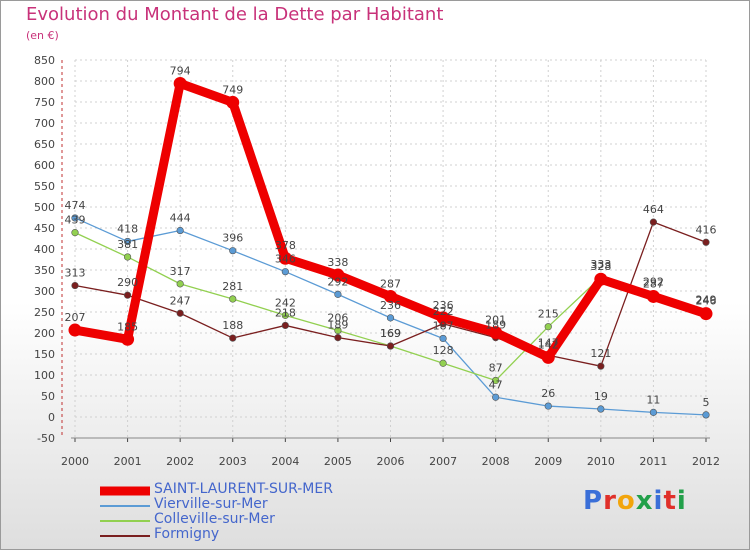  What do you see at coordinates (285, 461) in the screenshot?
I see `x-tick-label: 2004` at bounding box center [285, 461].